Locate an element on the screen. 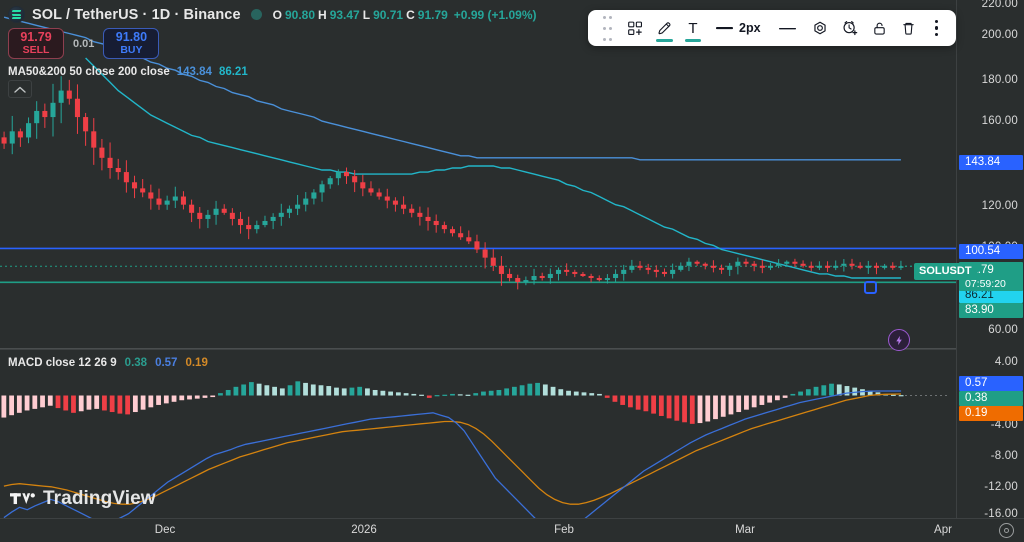 The width and height of the screenshot is (1024, 542). price-badge: 83.90 is located at coordinates (991, 310).